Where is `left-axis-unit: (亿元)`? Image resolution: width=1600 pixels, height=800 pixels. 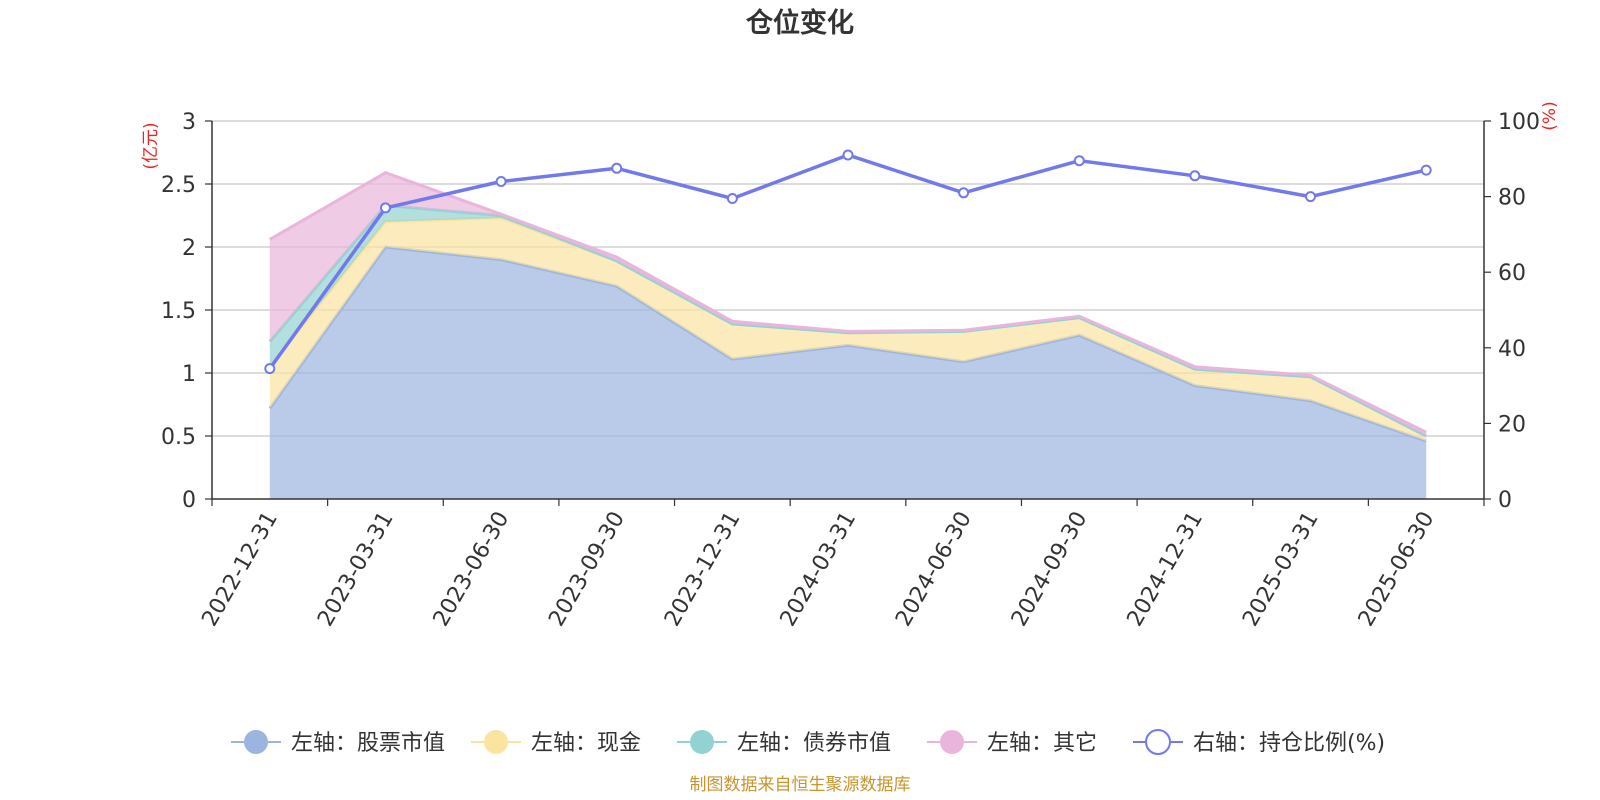
left-axis-unit: (亿元) is located at coordinates (151, 145).